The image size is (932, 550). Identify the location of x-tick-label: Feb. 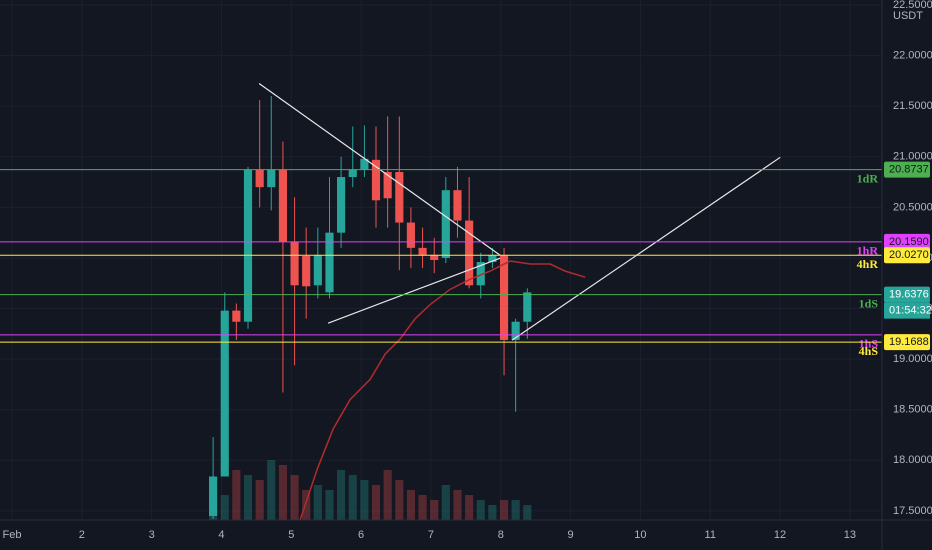
(12, 535).